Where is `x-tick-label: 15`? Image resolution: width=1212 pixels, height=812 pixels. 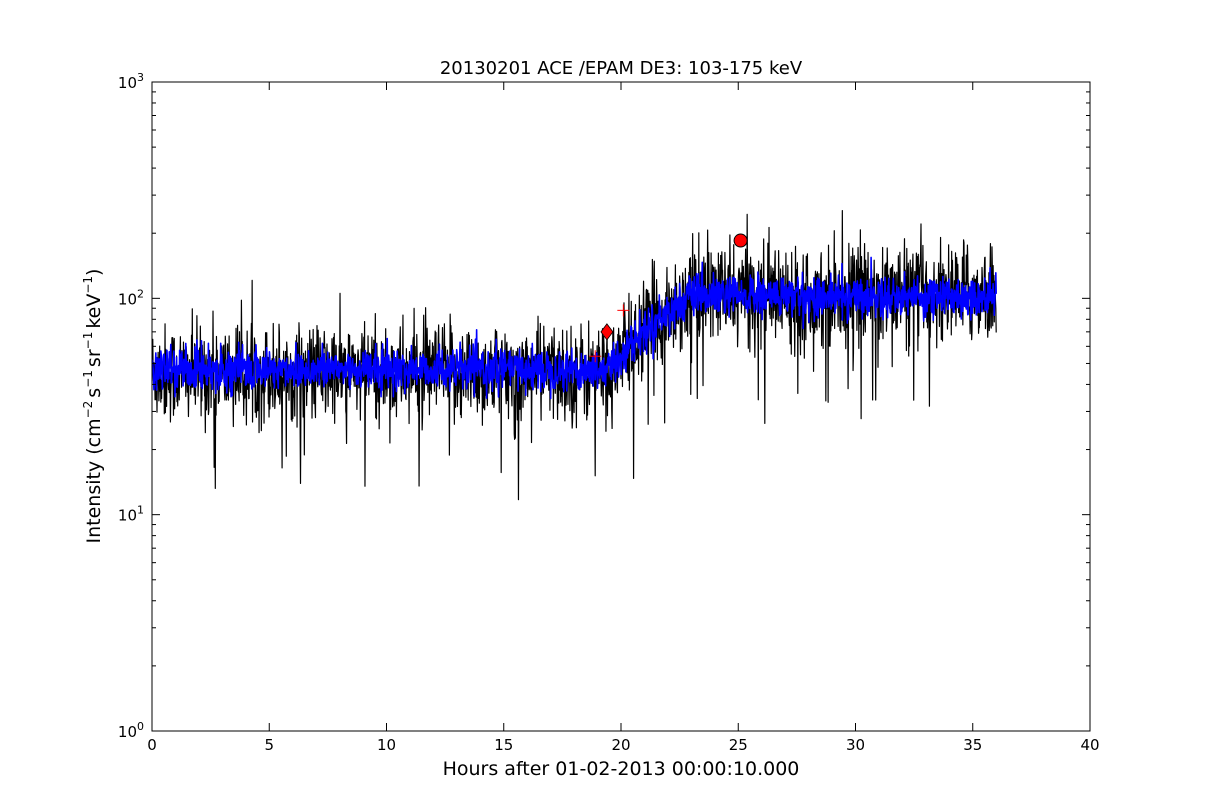 x-tick-label: 15 is located at coordinates (503, 745).